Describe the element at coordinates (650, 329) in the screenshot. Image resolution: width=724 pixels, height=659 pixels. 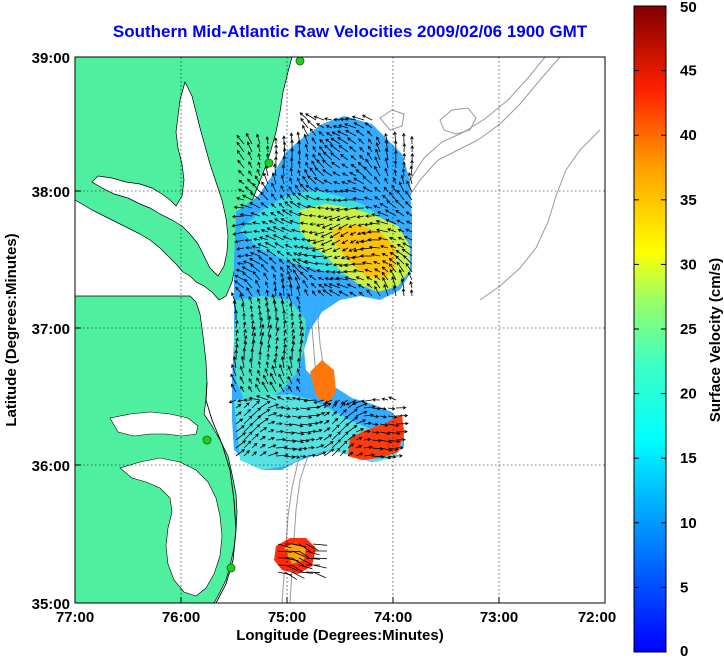
I see `colorbar-ticks` at that location.